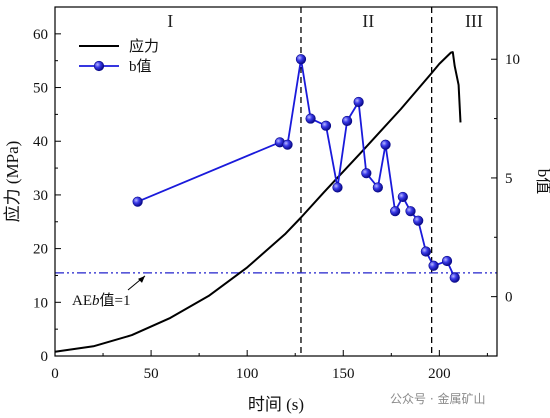 The width and height of the screenshot is (550, 418). What do you see at coordinates (45, 357) in the screenshot?
I see `y-left-tick-label: 0` at bounding box center [45, 357].